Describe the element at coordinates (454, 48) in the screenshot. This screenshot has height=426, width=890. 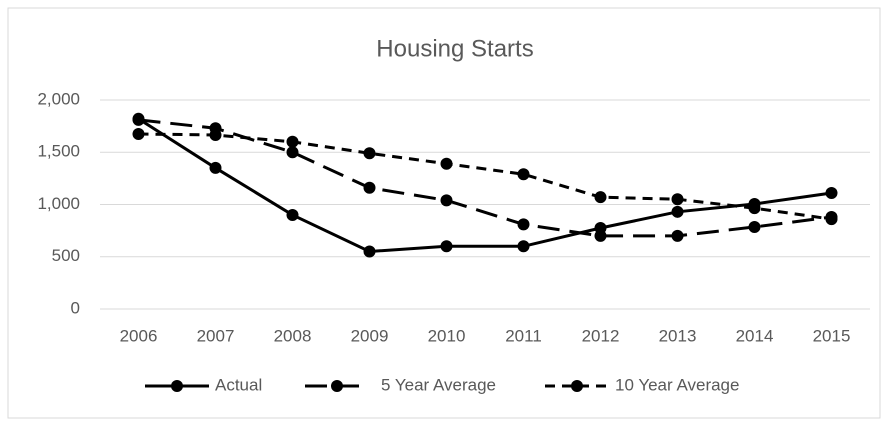
I see `chart-title: Housing Starts` at that location.